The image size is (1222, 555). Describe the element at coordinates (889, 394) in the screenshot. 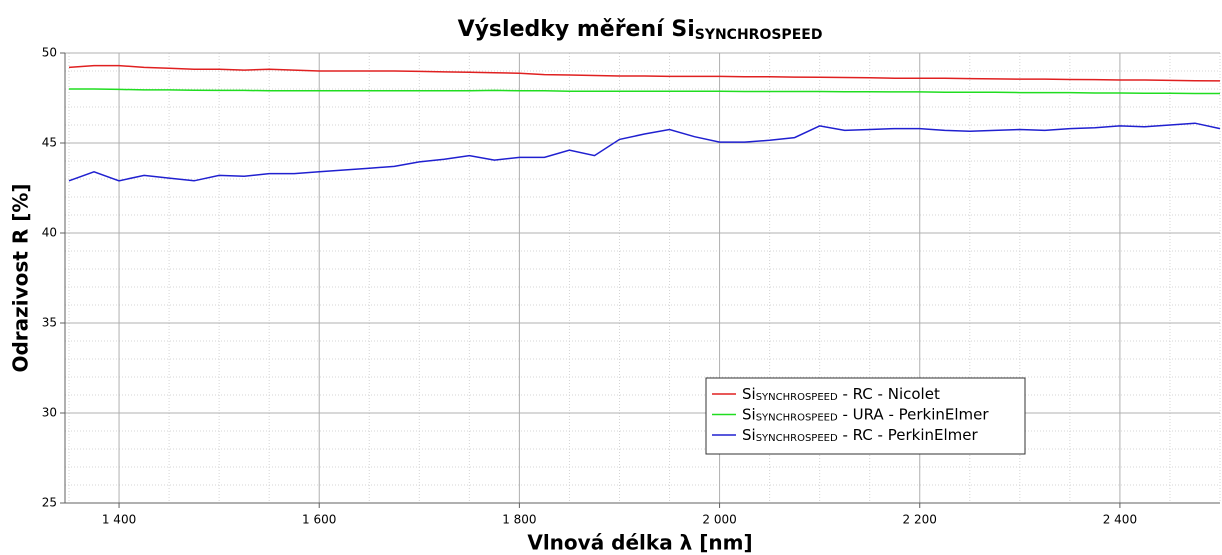

I see `legend-suffix: - RC - Nicolet` at that location.